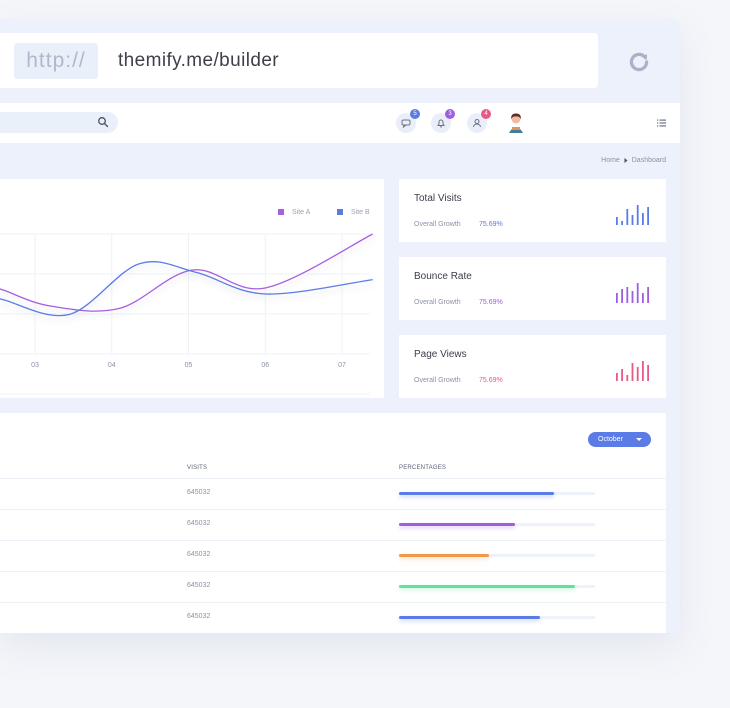 The width and height of the screenshot is (730, 708). I want to click on avatar, so click(516, 122).